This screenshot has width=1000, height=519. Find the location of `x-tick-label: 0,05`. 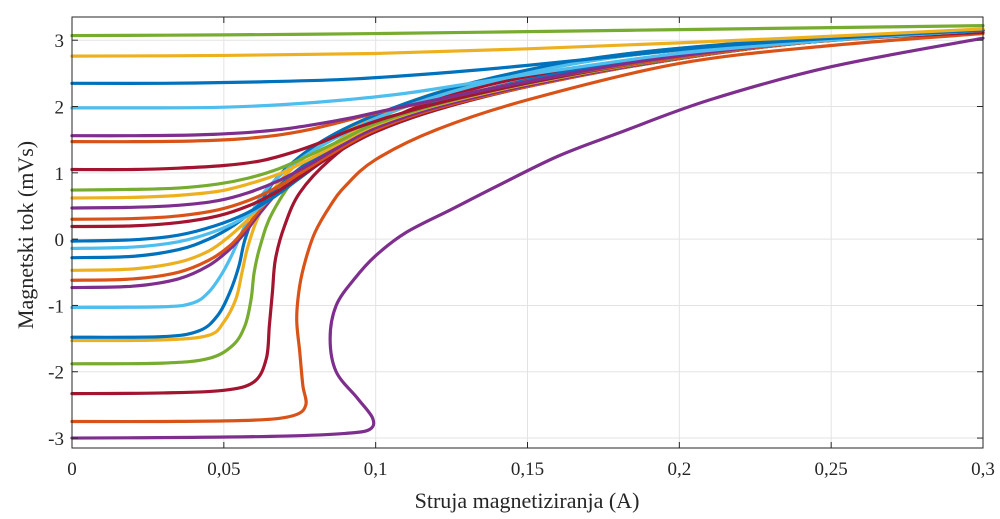

x-tick-label: 0,05 is located at coordinates (223, 469).